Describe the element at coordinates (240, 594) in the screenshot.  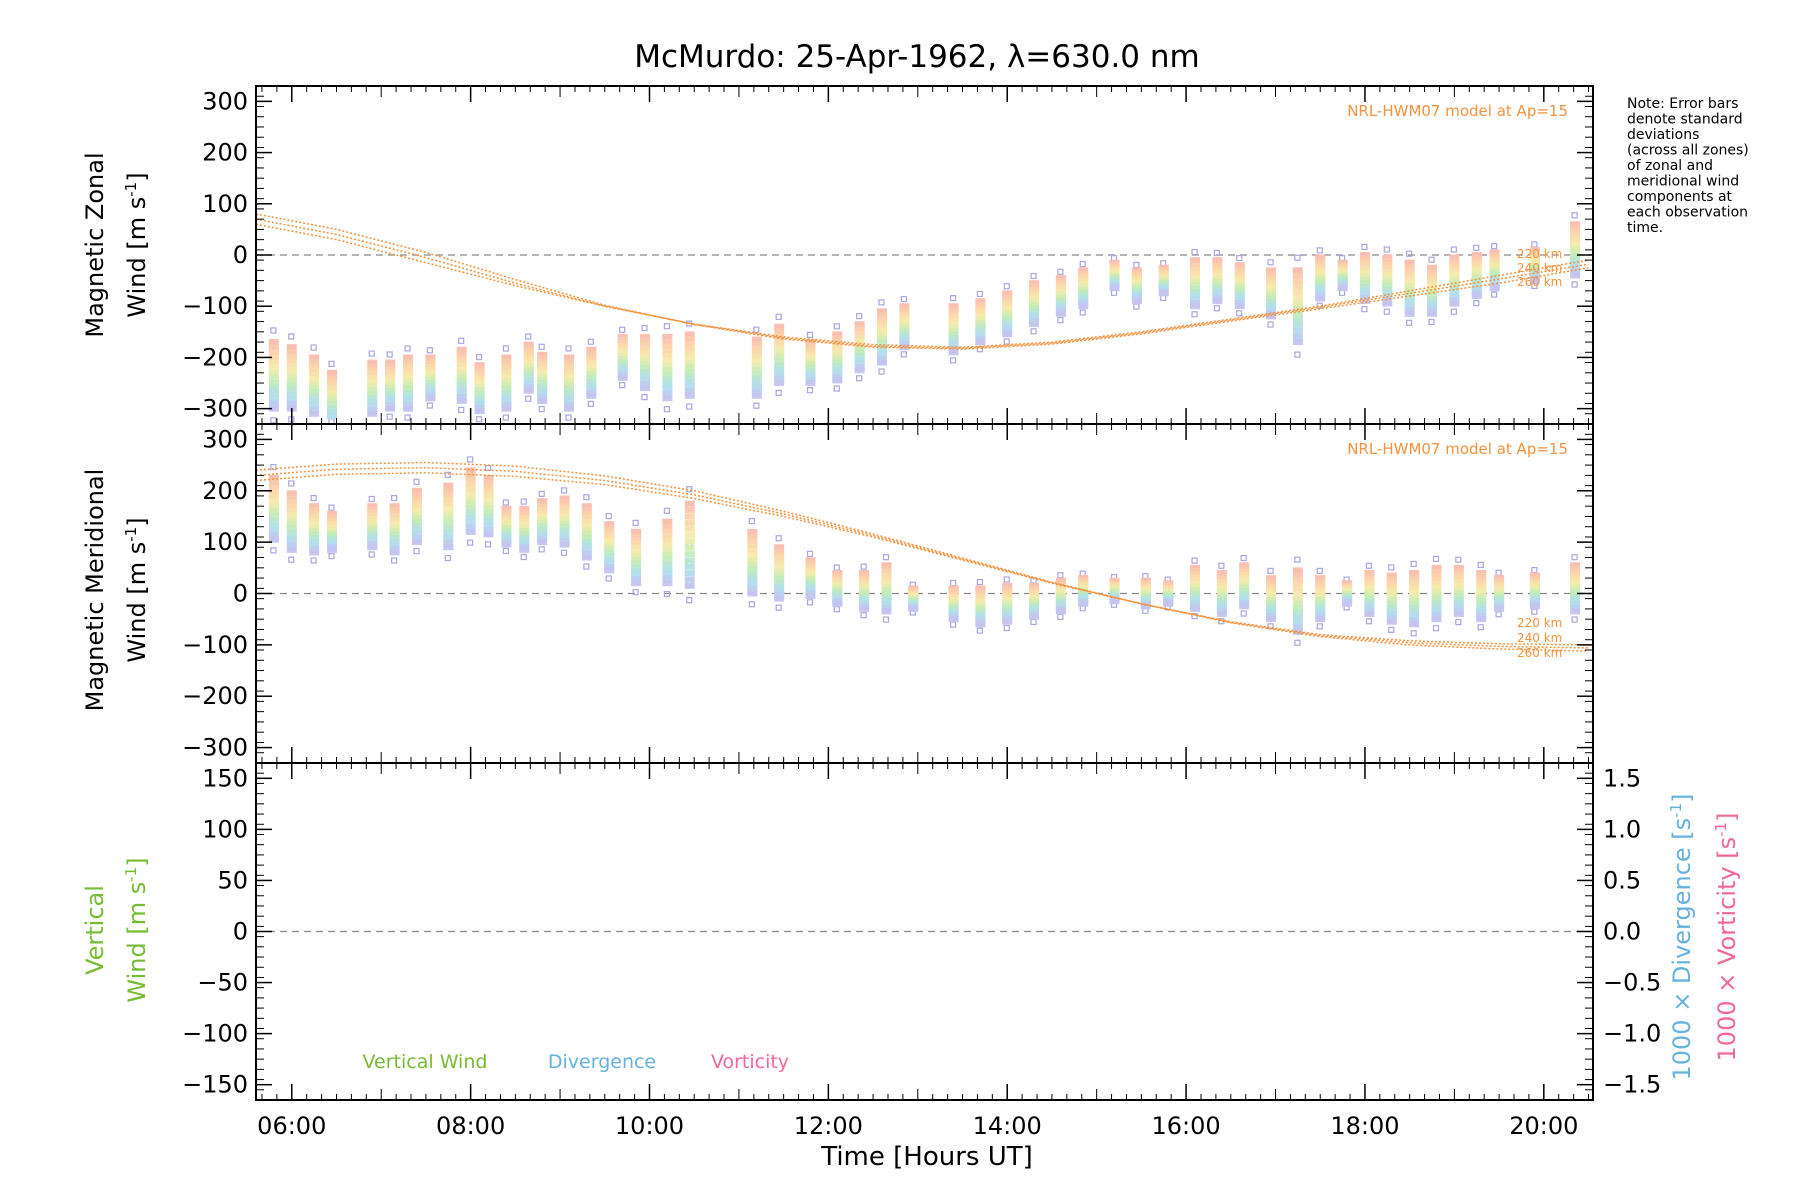
I see `meridional-ytick-label: 0` at that location.